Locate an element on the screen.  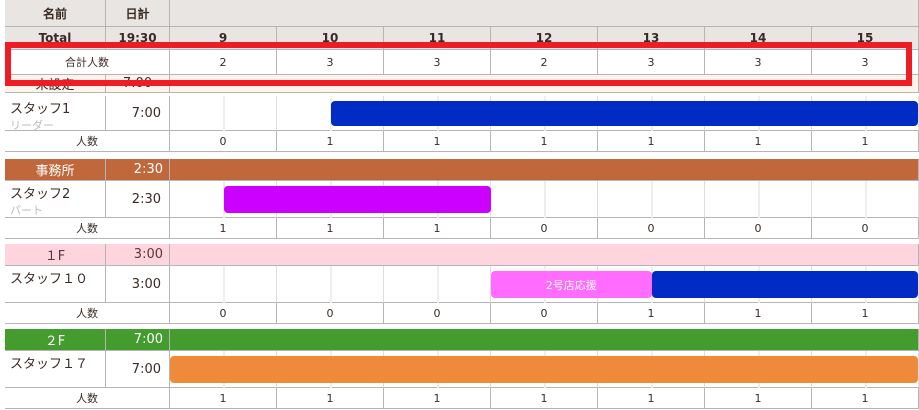
staff-time: 3:00 is located at coordinates (138, 284).